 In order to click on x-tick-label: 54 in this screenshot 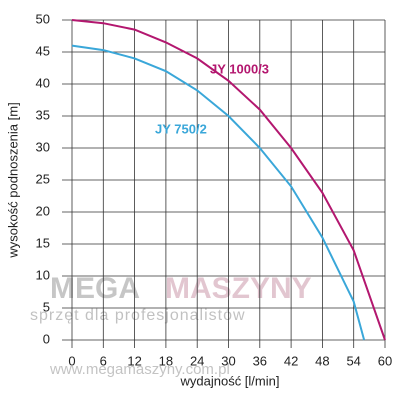, I will do `click(353, 360)`.